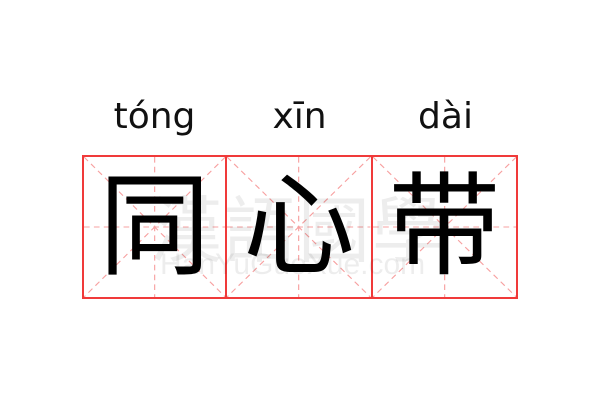 The height and width of the screenshot is (400, 600). What do you see at coordinates (154, 116) in the screenshot?
I see `pinyin-1: tóng` at bounding box center [154, 116].